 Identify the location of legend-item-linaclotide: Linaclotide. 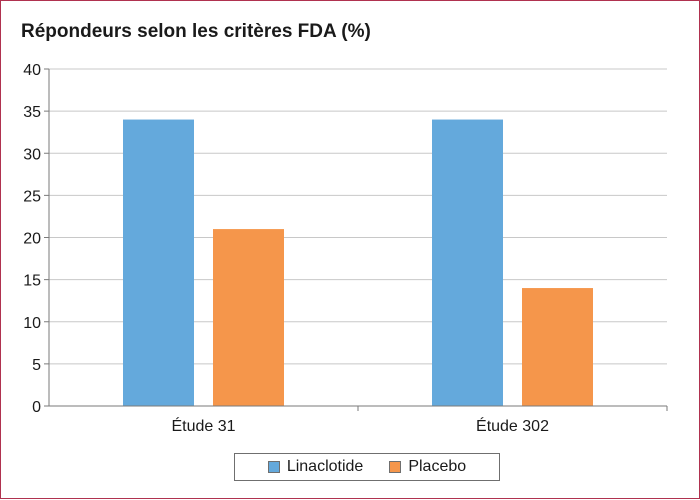
(315, 467).